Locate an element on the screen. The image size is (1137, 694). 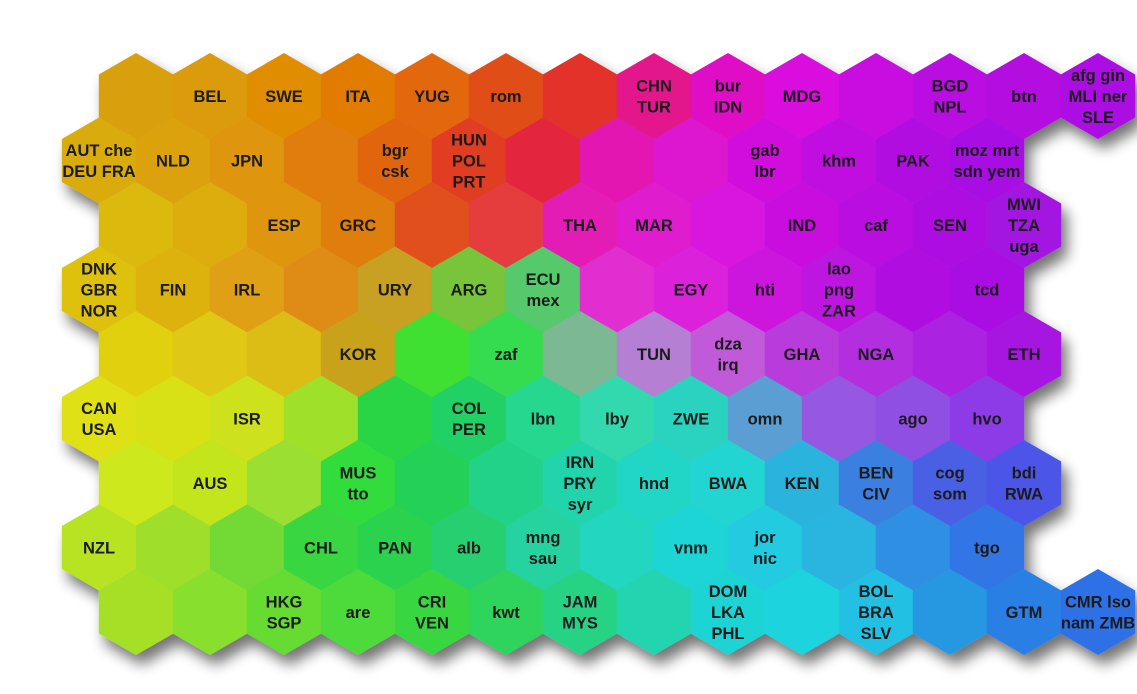
country-code-label: KOR is located at coordinates (358, 355).